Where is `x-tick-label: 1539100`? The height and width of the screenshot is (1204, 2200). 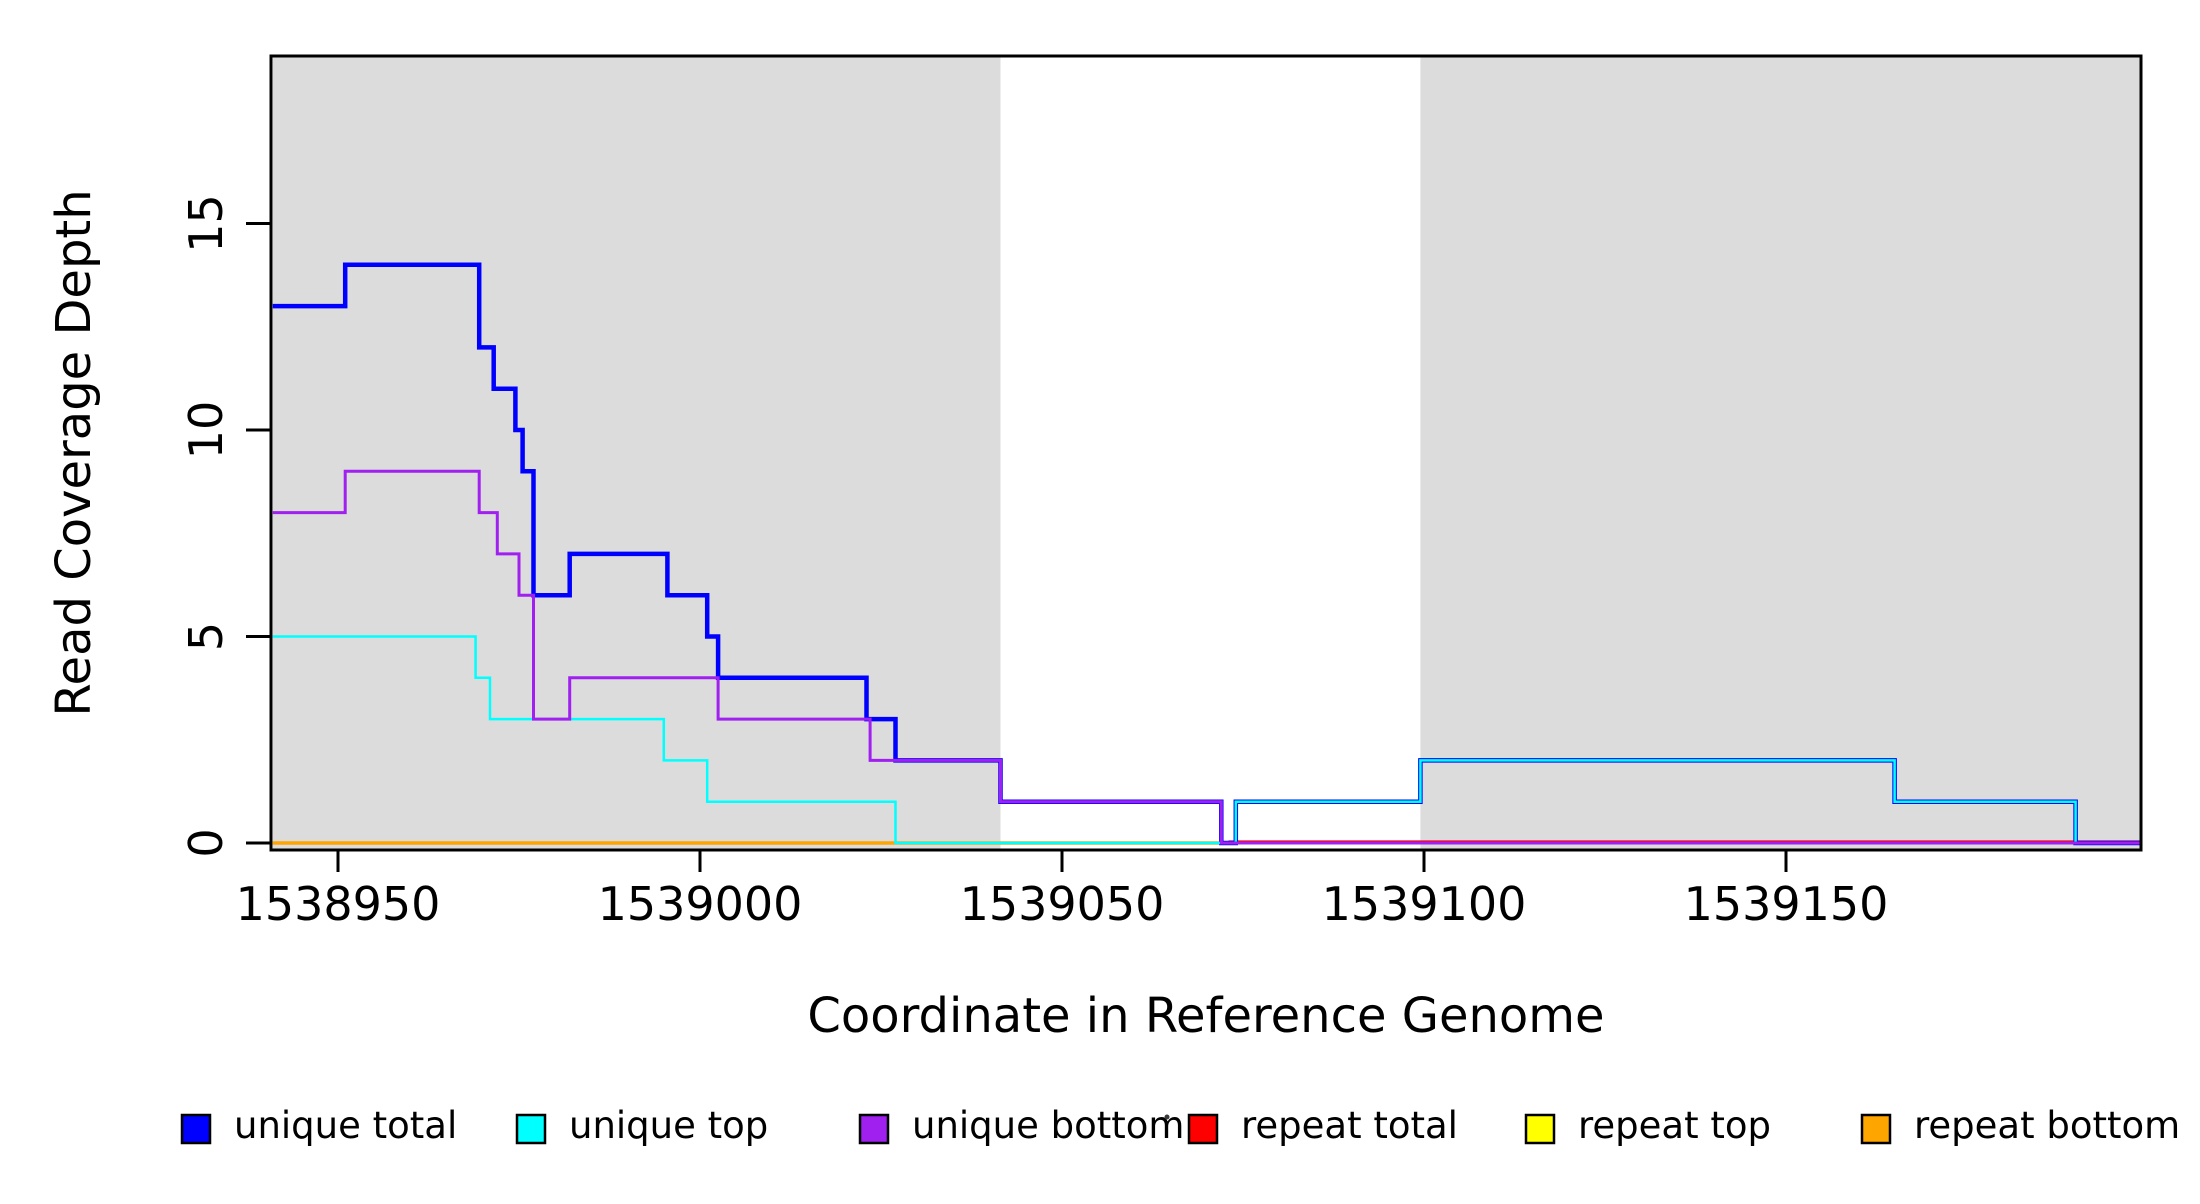
x-tick-label: 1539100 is located at coordinates (1424, 904).